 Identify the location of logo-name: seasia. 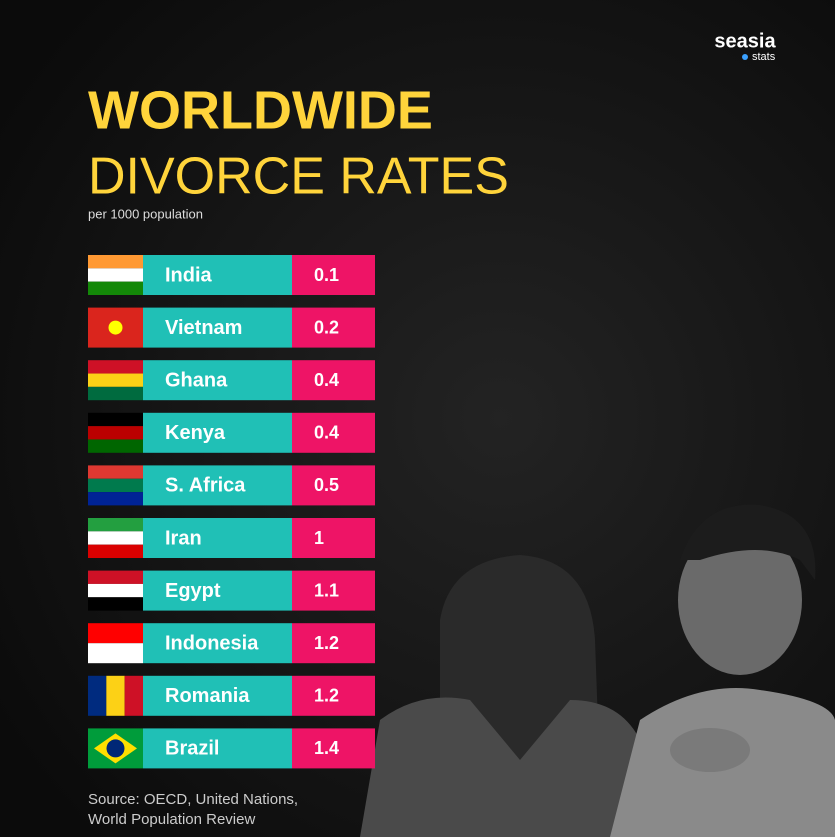
(745, 41).